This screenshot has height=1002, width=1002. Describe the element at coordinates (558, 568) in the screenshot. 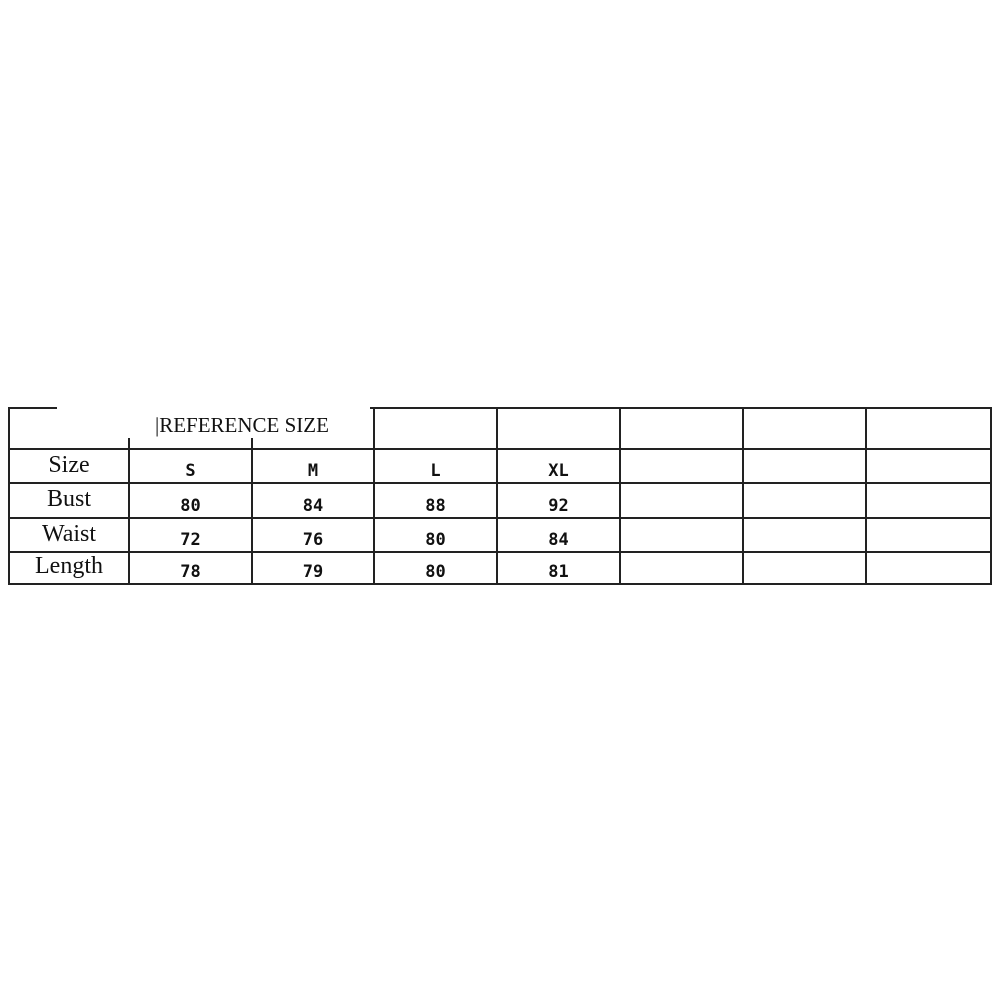

I see `value-cell: 81` at that location.